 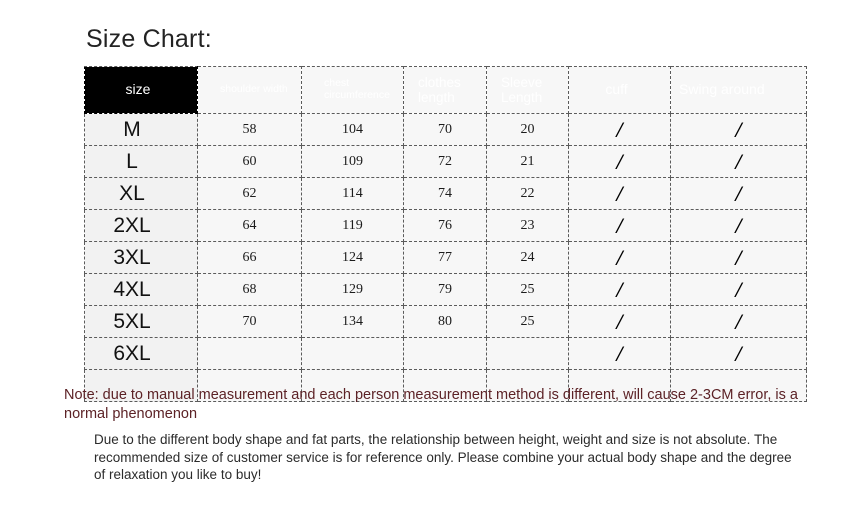 I want to click on cell-clothes-length: 74, so click(x=445, y=193).